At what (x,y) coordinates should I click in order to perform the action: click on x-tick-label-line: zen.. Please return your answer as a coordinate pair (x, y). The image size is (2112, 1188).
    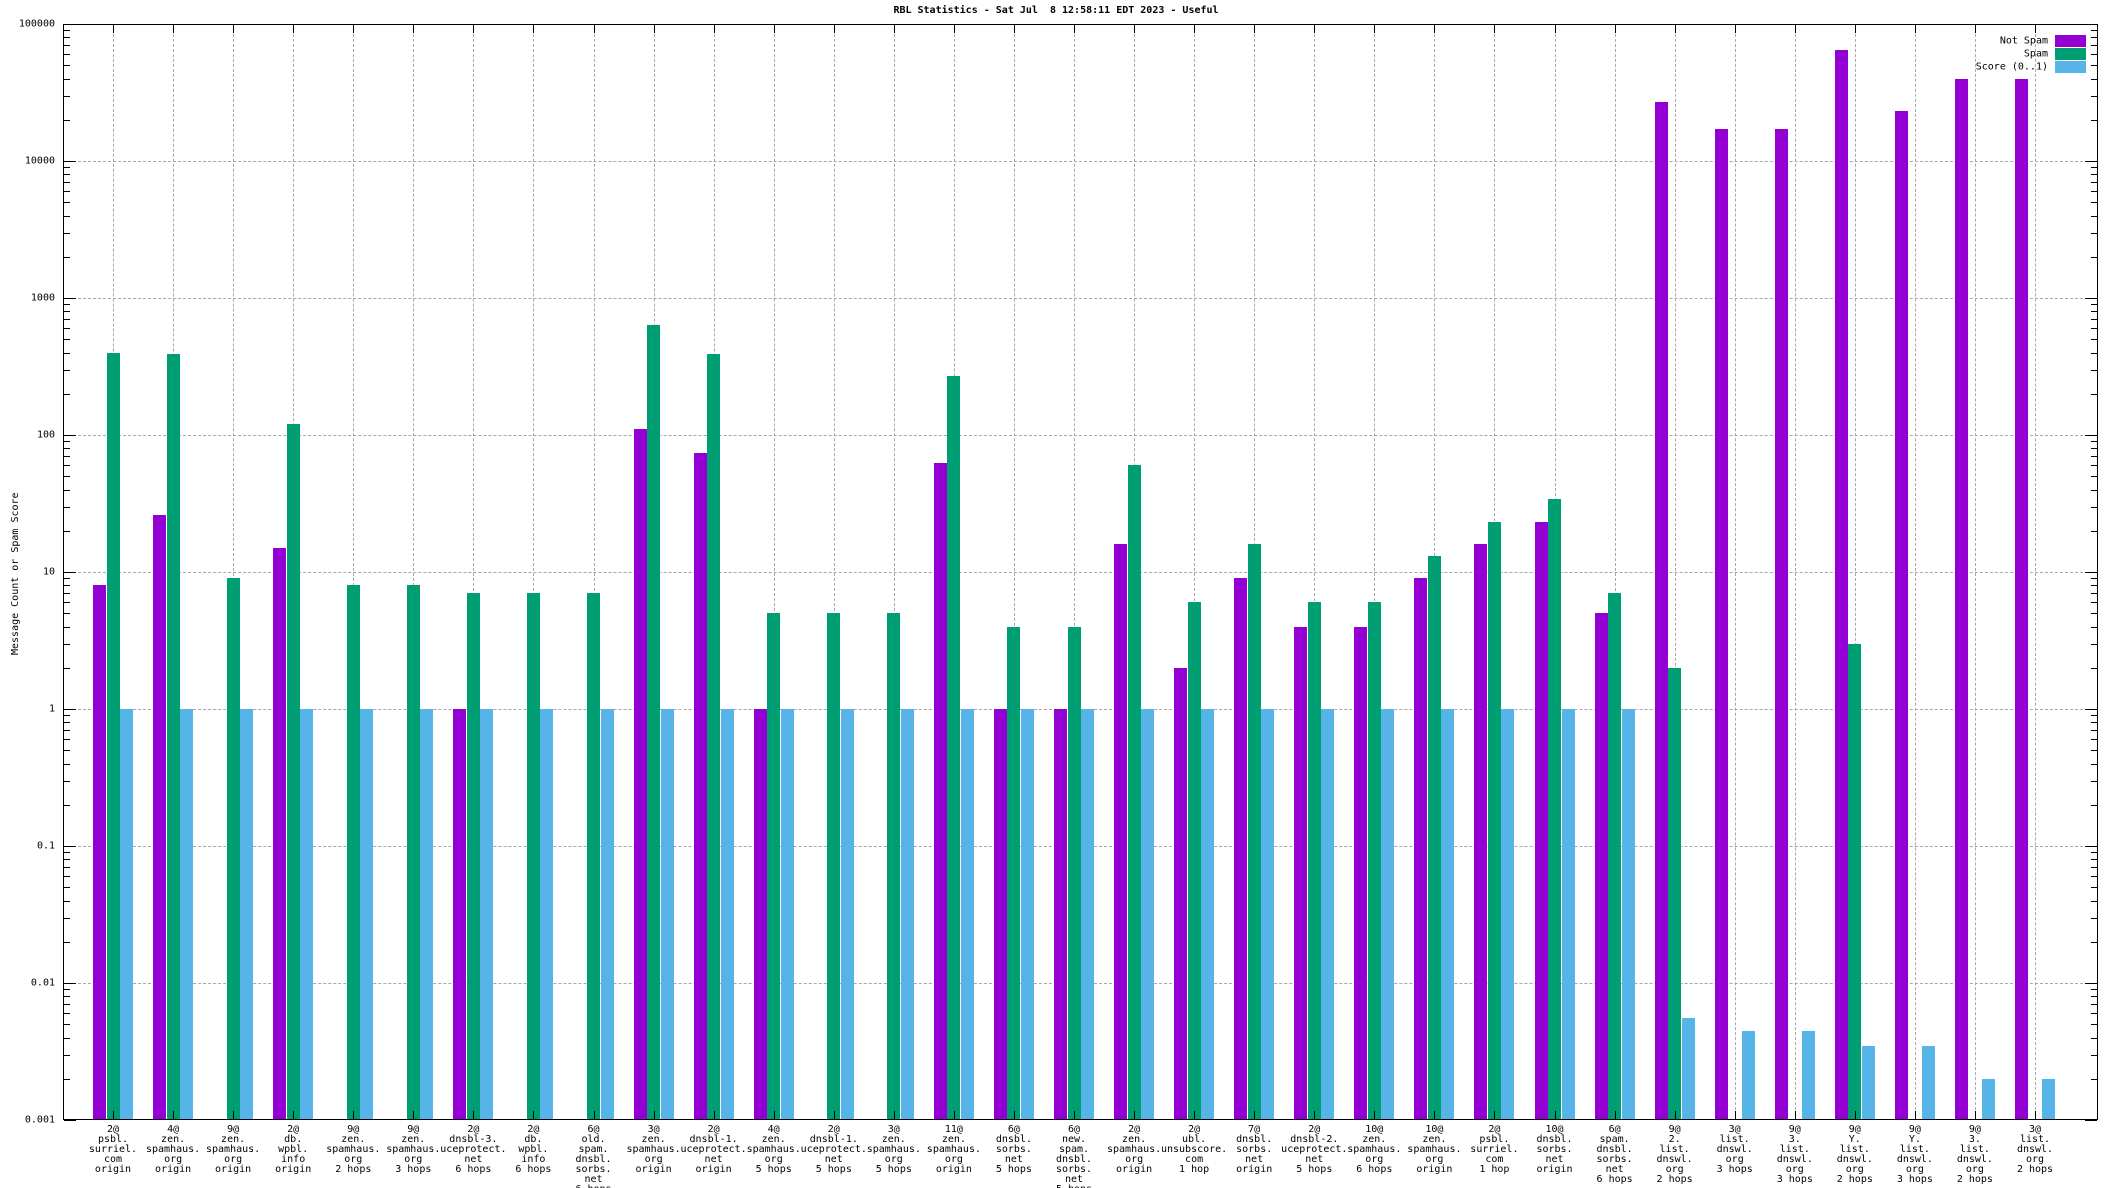
    Looking at the image, I should click on (1134, 1139).